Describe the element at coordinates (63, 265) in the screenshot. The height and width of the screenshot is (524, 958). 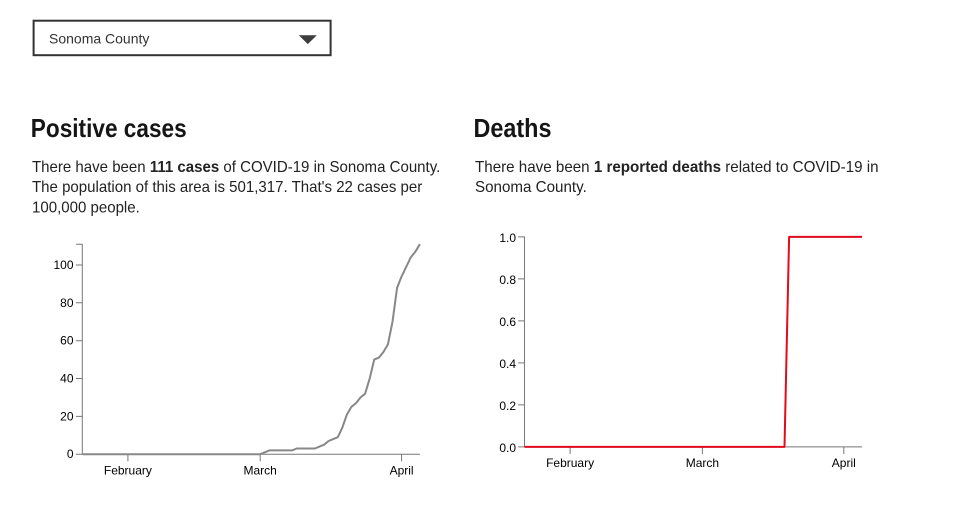
I see `svg-text: 100` at that location.